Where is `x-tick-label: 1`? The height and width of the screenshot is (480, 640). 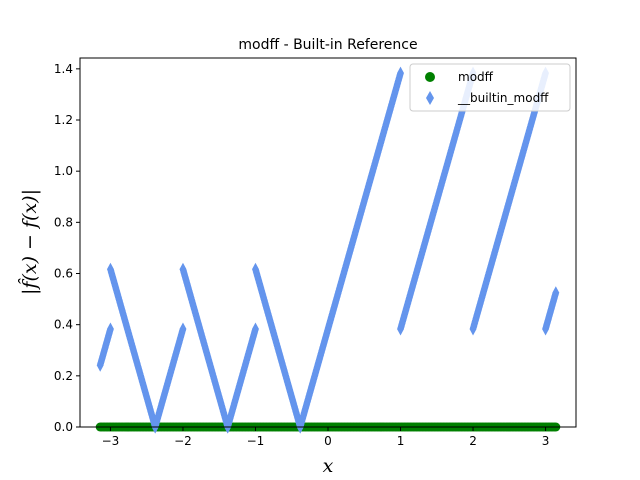
x-tick-label: 1 is located at coordinates (401, 441).